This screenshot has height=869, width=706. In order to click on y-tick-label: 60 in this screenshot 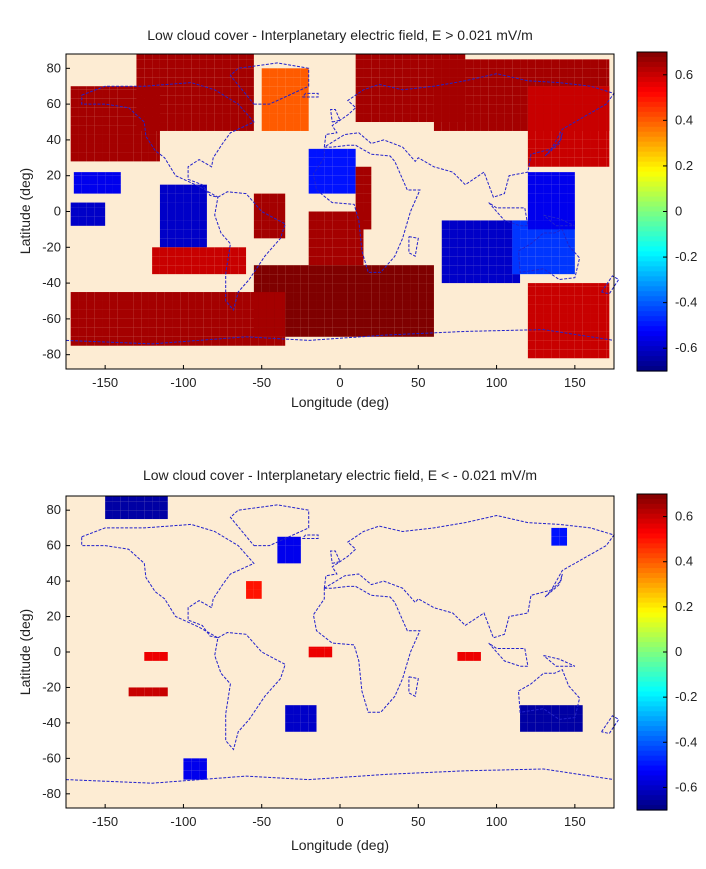, I will do `click(54, 545)`.